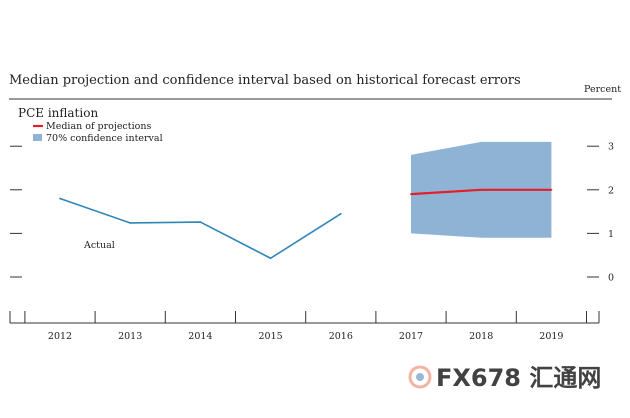 This screenshot has height=418, width=630. I want to click on y-tick-label-1: 1, so click(611, 234).